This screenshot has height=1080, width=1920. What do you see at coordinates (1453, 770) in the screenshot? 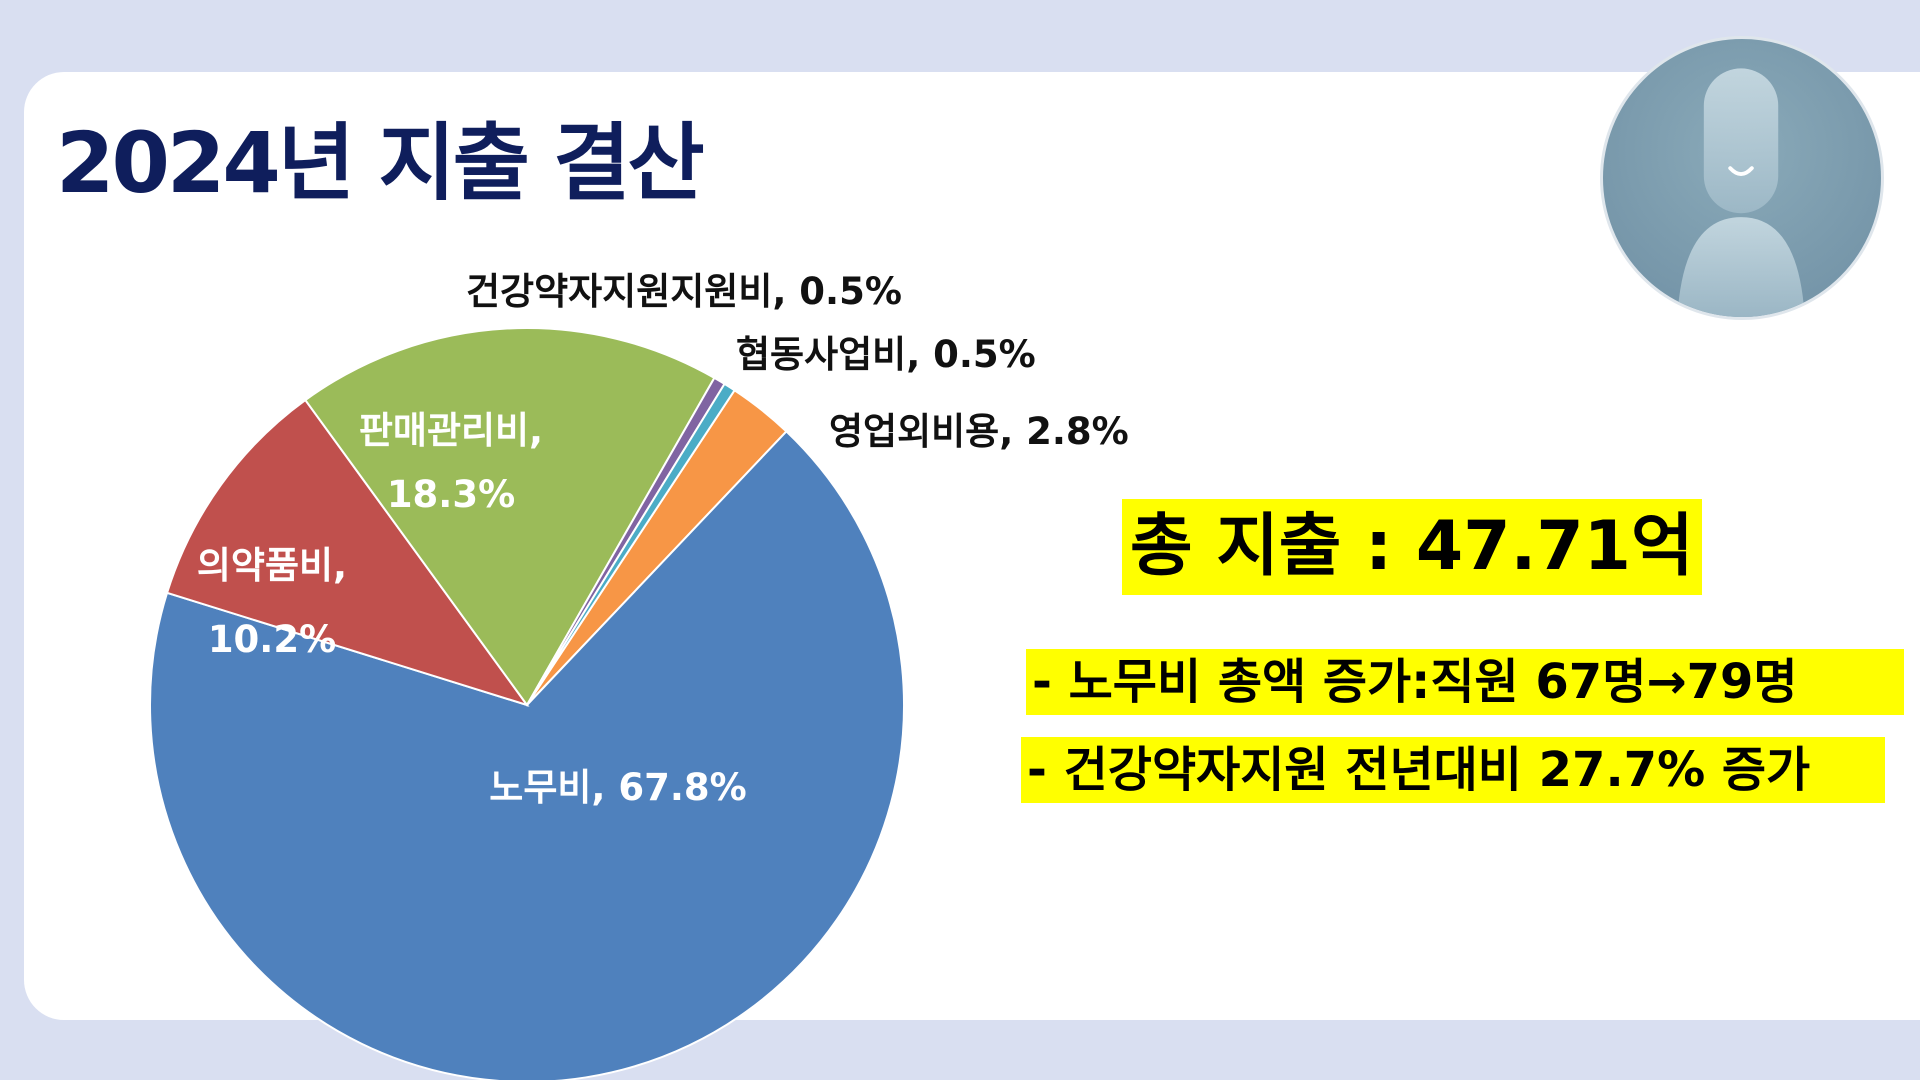
I see `note-health-support-increase: - 건강약자지원 전년대비 27.7% 증가` at bounding box center [1453, 770].